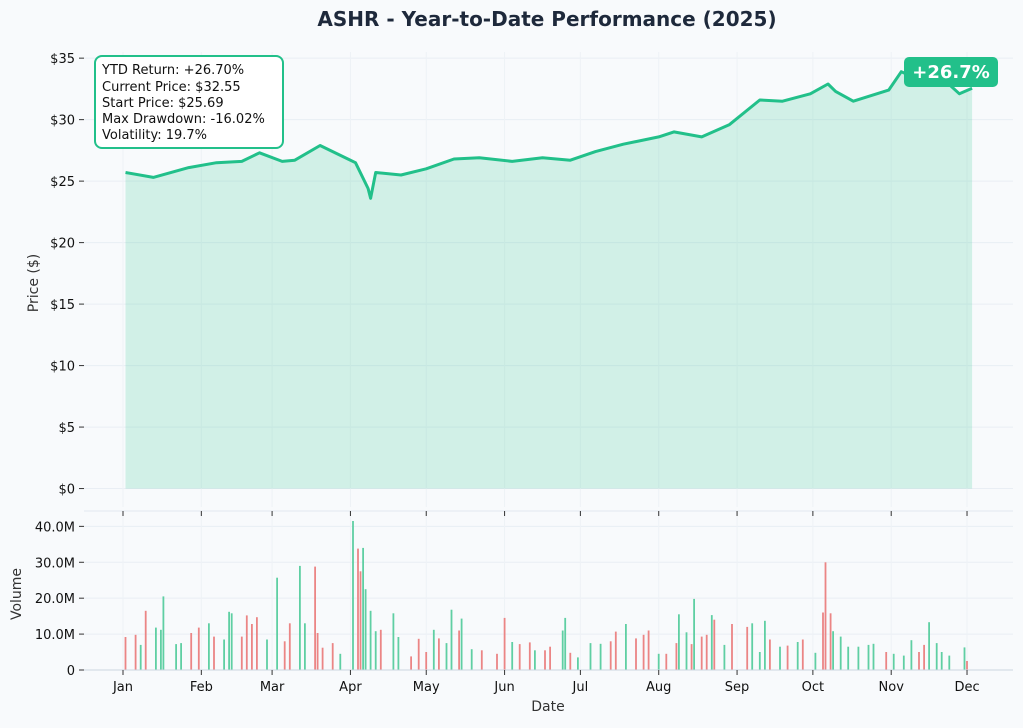 The height and width of the screenshot is (728, 1023). What do you see at coordinates (171, 87) in the screenshot?
I see `stats-current-price: Current Price: $32.55` at bounding box center [171, 87].